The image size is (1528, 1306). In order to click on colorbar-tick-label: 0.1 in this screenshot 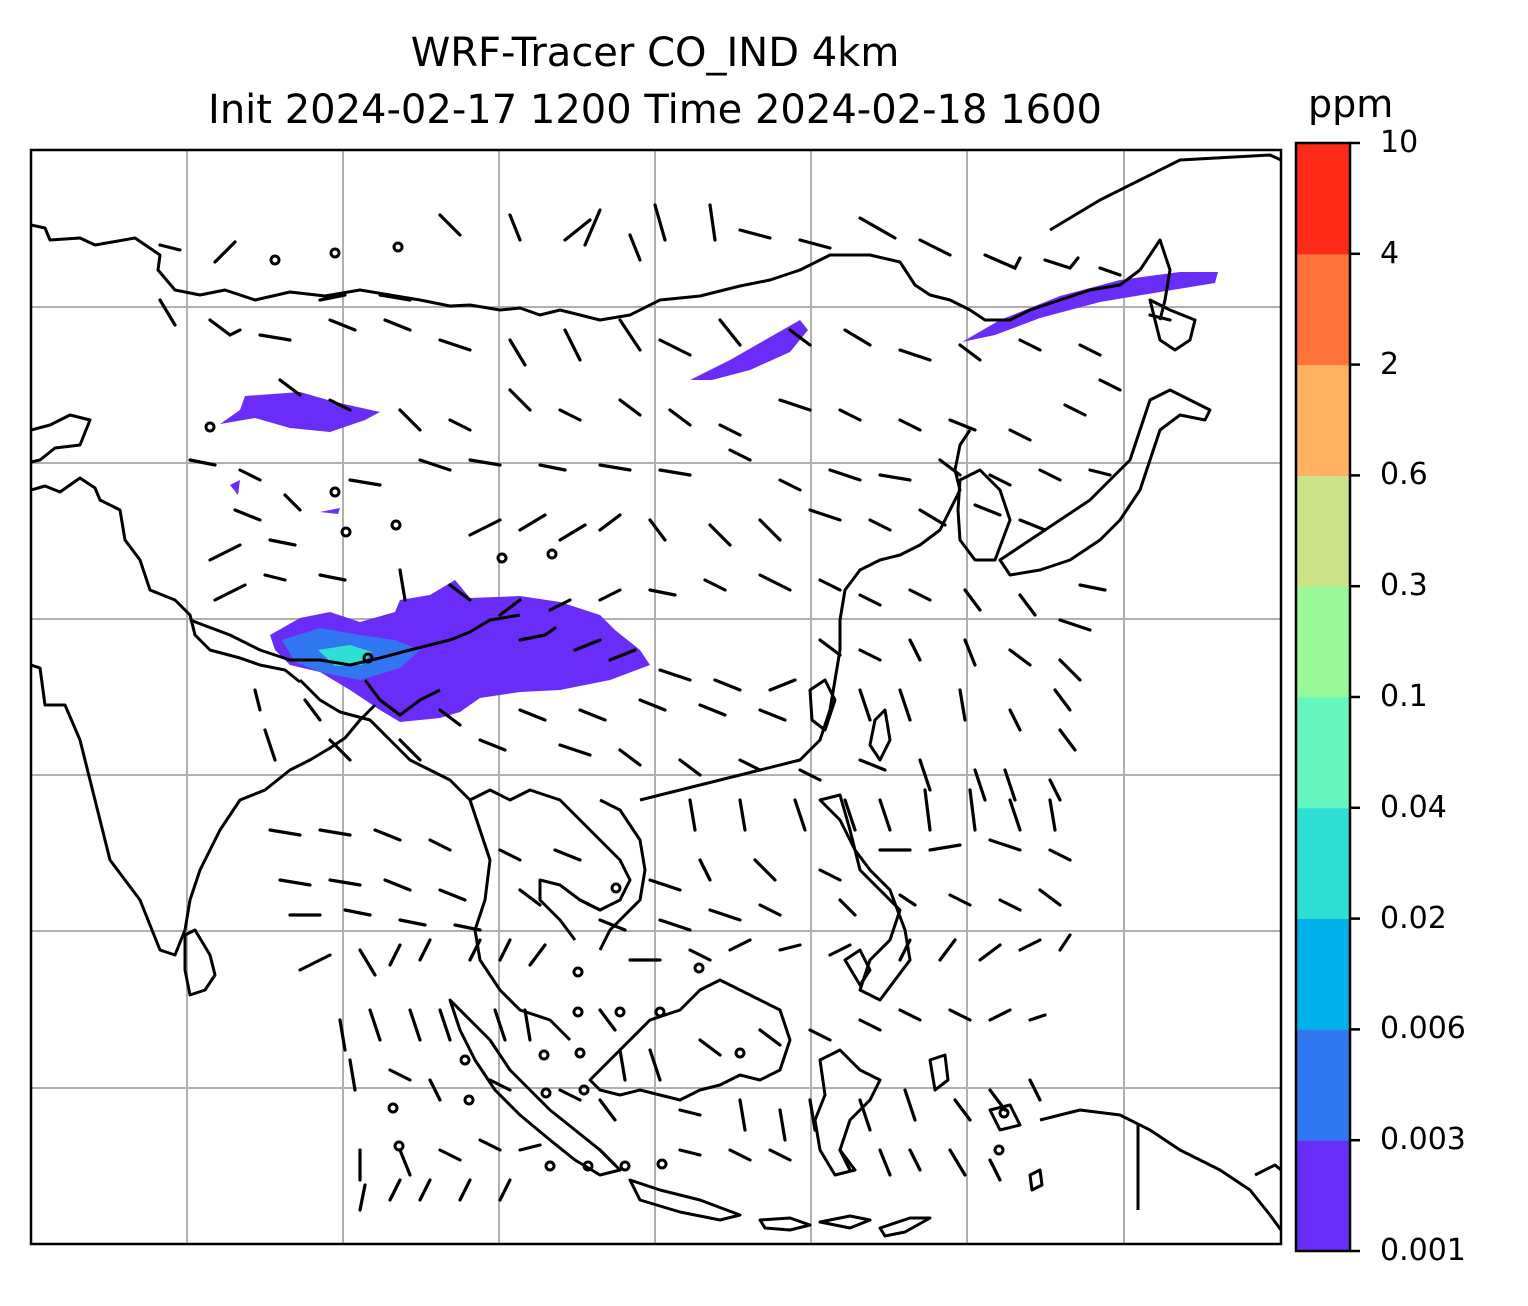, I will do `click(1404, 696)`.